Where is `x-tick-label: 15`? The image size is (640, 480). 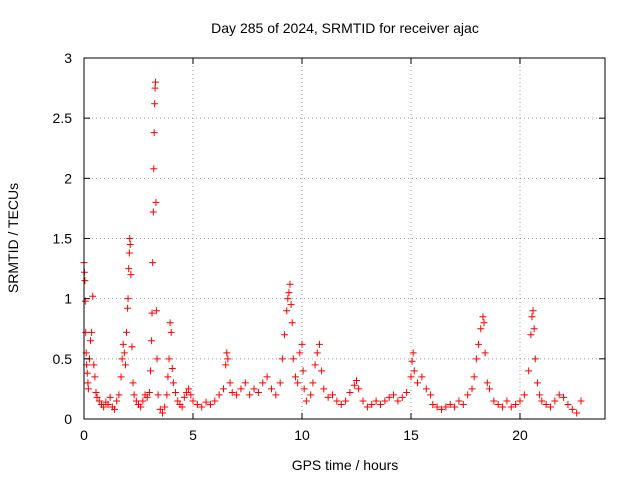
x-tick-label: 15 is located at coordinates (411, 435).